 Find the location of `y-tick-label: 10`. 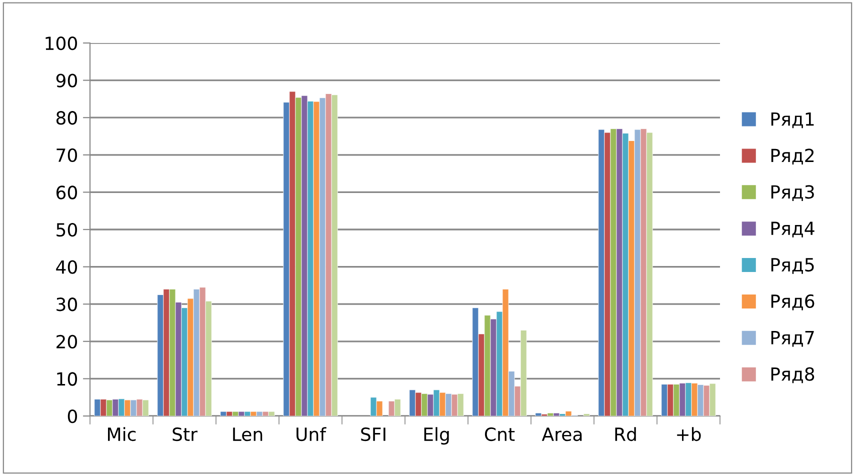

y-tick-label: 10 is located at coordinates (67, 379).